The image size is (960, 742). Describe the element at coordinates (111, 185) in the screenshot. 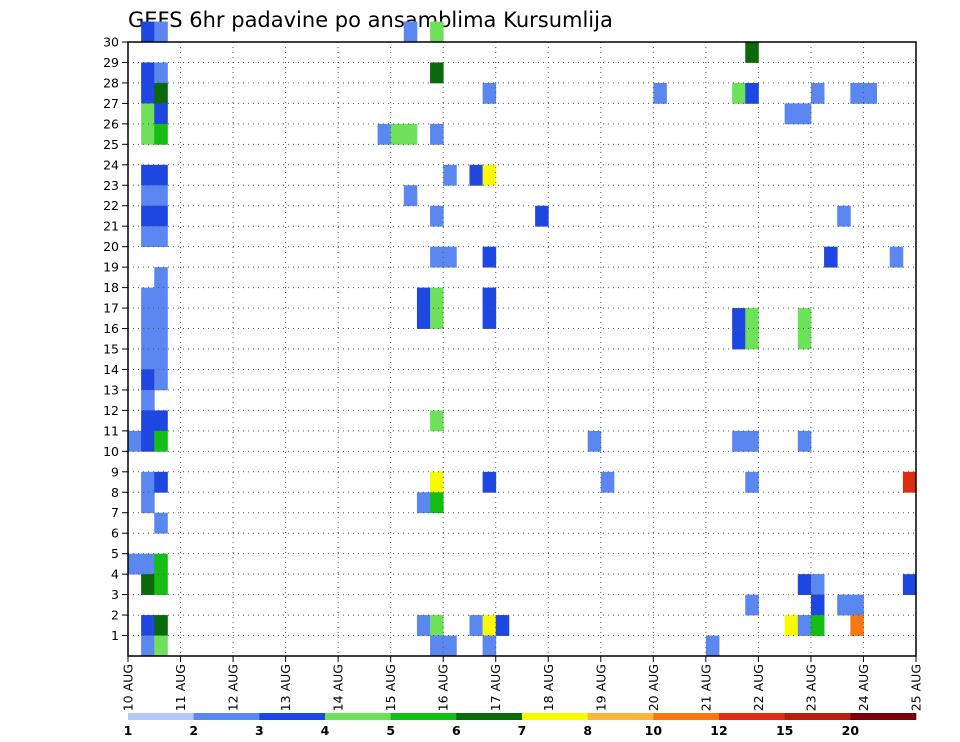

I see `y-tick-label: 23` at that location.